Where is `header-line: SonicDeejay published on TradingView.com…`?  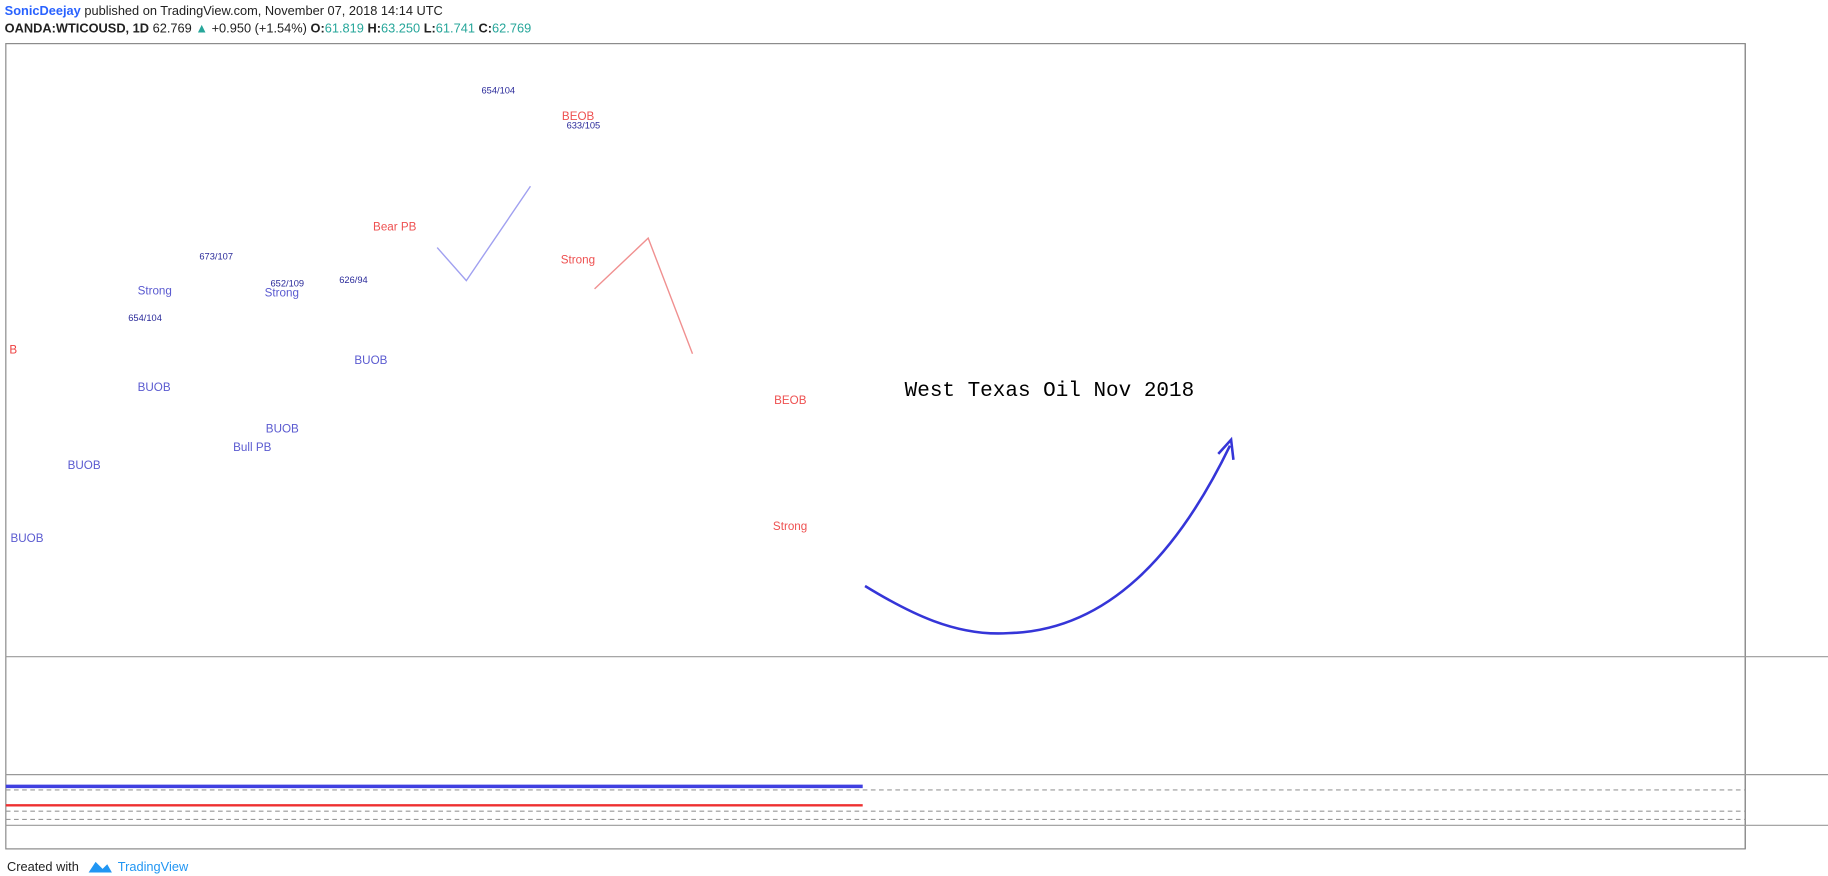
header-line: SonicDeejay published on TradingView.com… is located at coordinates (224, 10).